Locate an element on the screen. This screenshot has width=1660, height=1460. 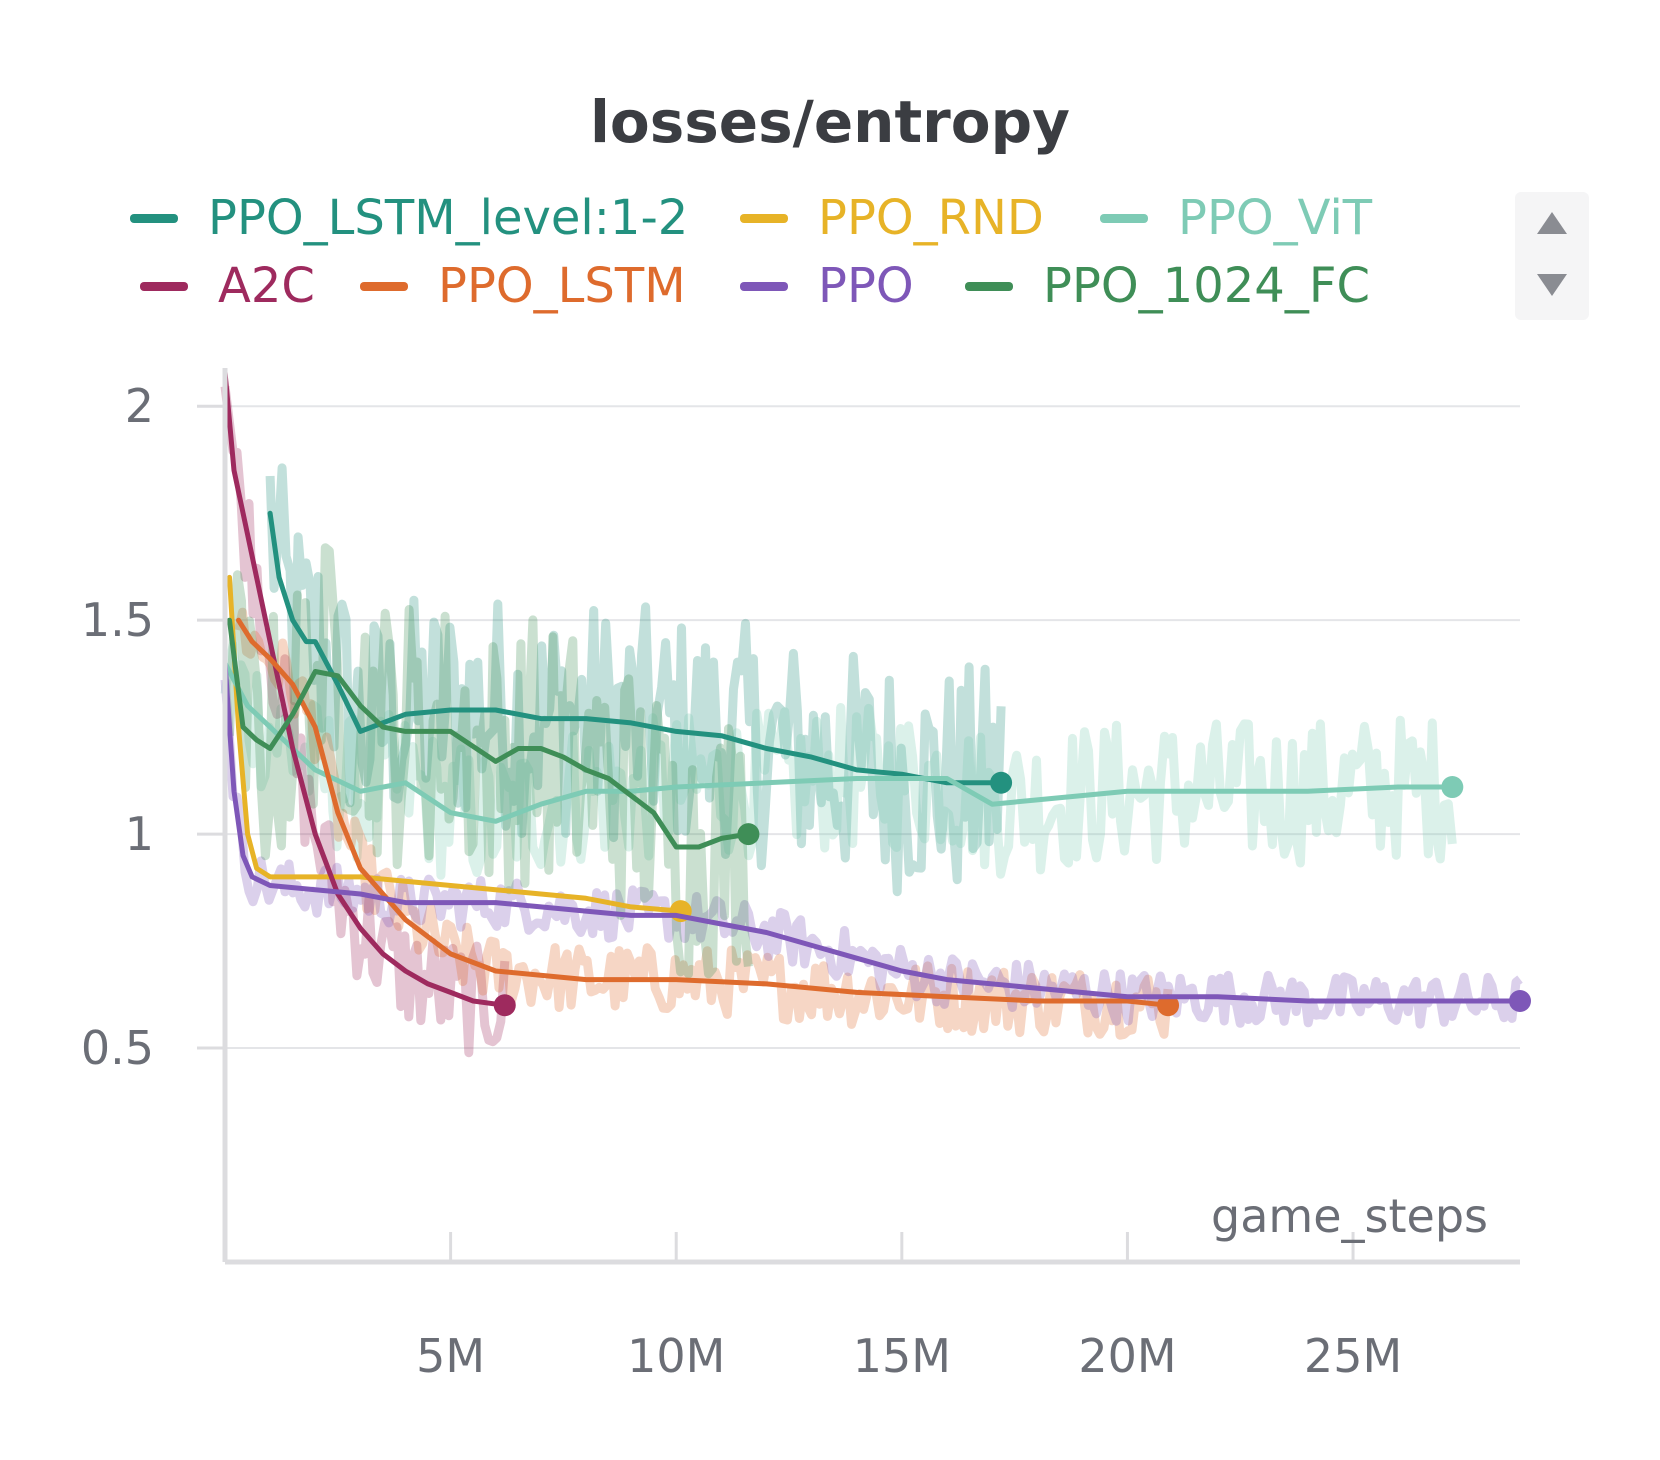
legend-entry-ppo-lstm-level-1-2: PPO_LSTM_level:1-2 is located at coordinates (409, 218).